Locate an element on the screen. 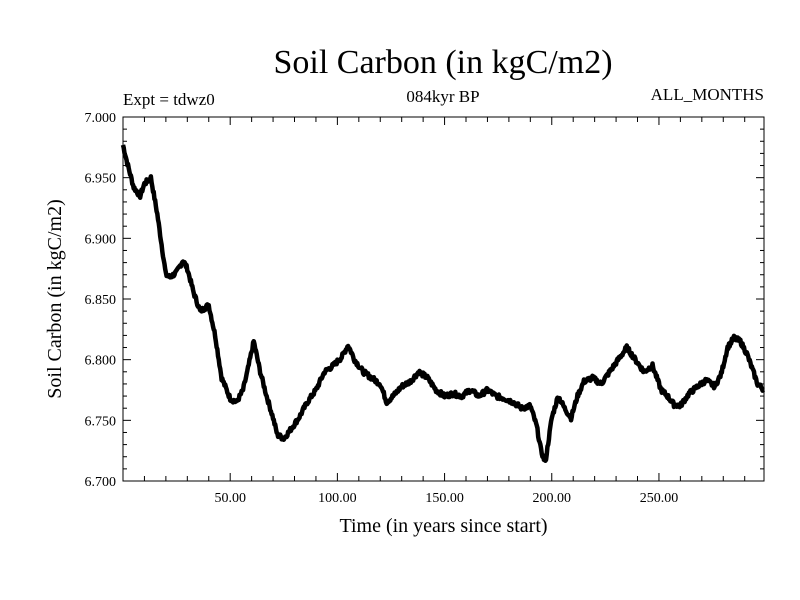 Image resolution: width=800 pixels, height=600 pixels. y-tick-label: 6.850 is located at coordinates (101, 300).